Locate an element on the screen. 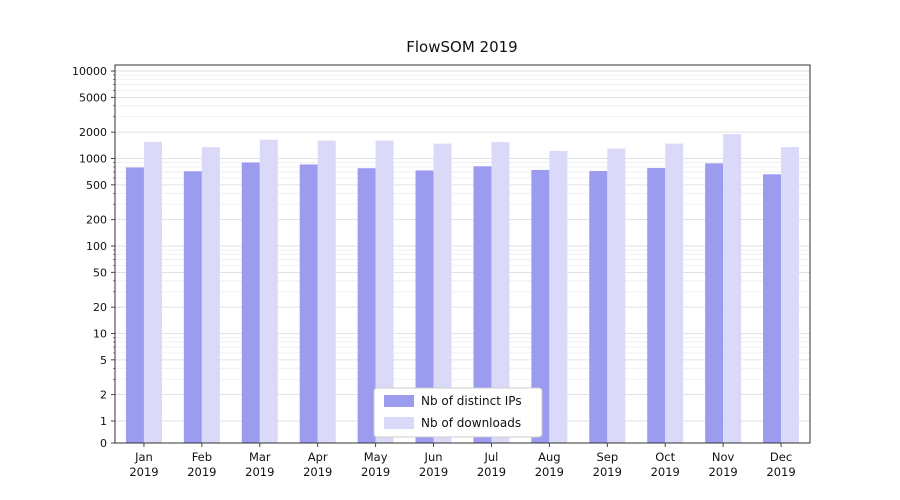 The image size is (900, 500). bar-distinct-ips-jul is located at coordinates (482, 304).